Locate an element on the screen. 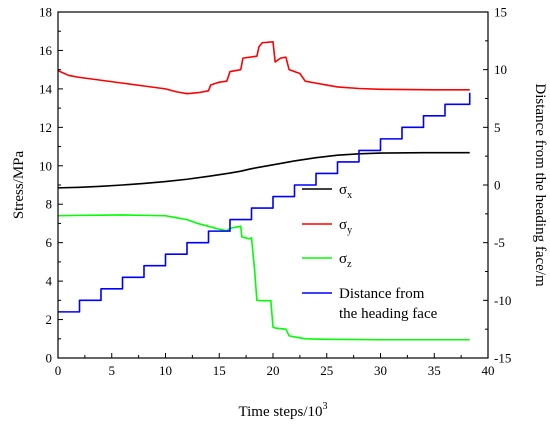  legend-label-1: σy is located at coordinates (345, 226).